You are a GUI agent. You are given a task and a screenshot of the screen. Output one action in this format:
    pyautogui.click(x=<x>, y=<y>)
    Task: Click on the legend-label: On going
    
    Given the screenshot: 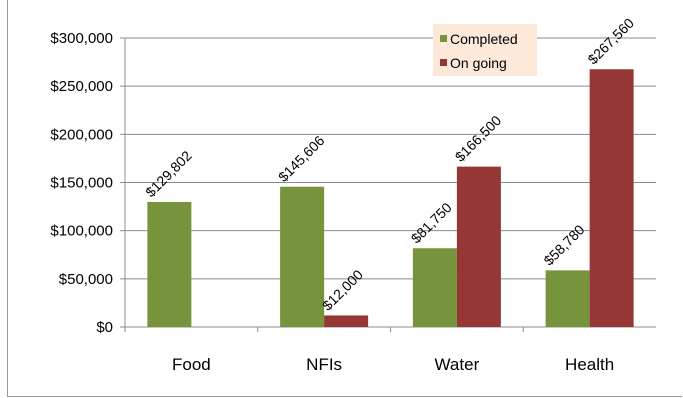 What is the action you would take?
    pyautogui.click(x=478, y=63)
    